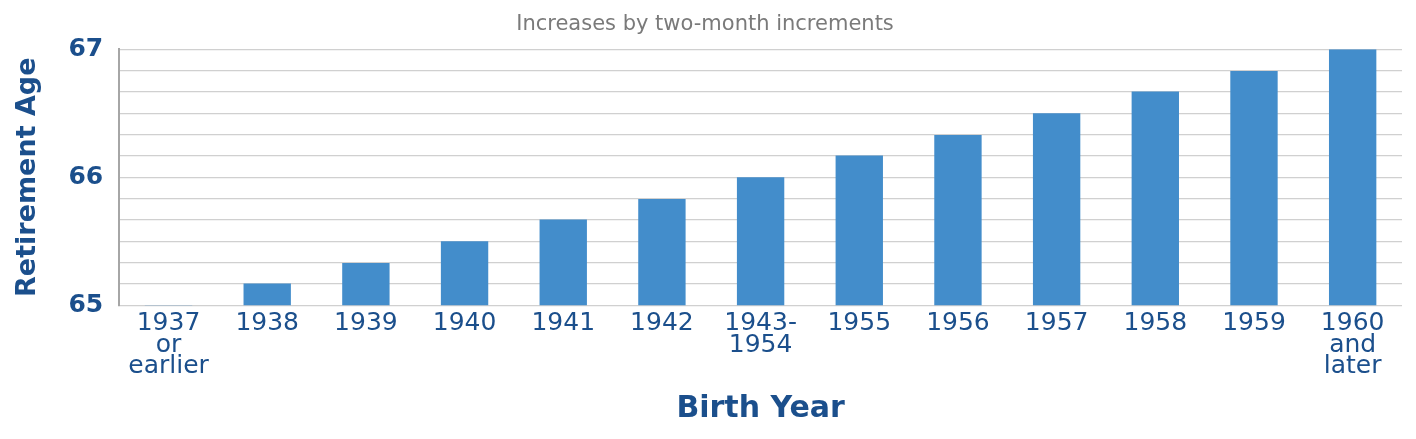 The image size is (1416, 439). I want to click on x-tick-label: 1940, so click(464, 322).